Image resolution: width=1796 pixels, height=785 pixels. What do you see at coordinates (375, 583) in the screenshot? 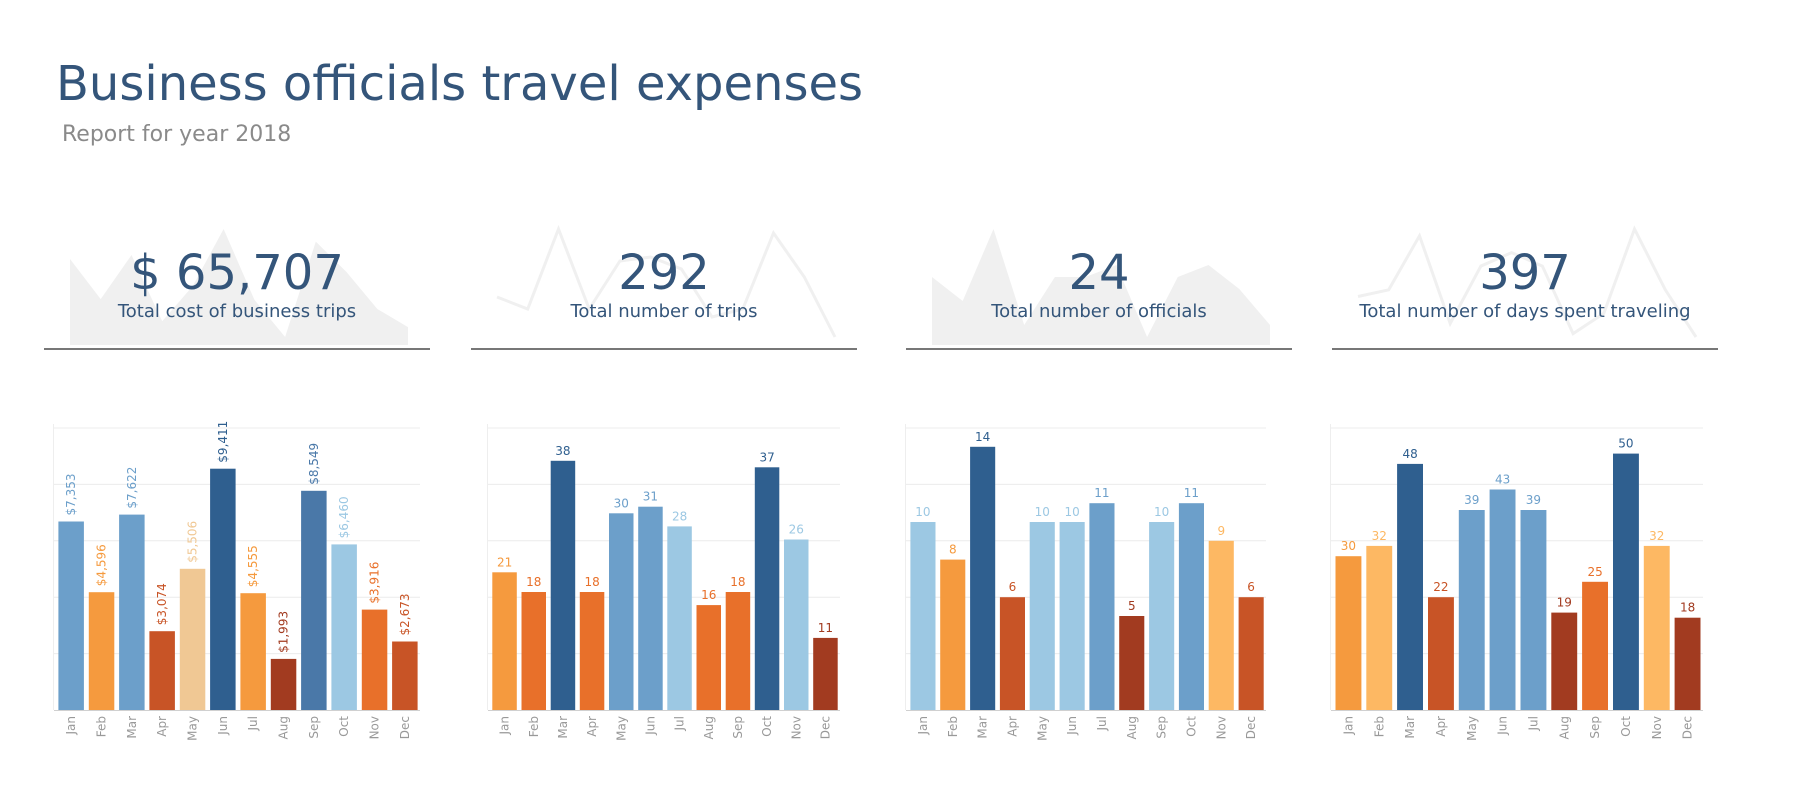
I see `data-label: $3,916` at bounding box center [375, 583].